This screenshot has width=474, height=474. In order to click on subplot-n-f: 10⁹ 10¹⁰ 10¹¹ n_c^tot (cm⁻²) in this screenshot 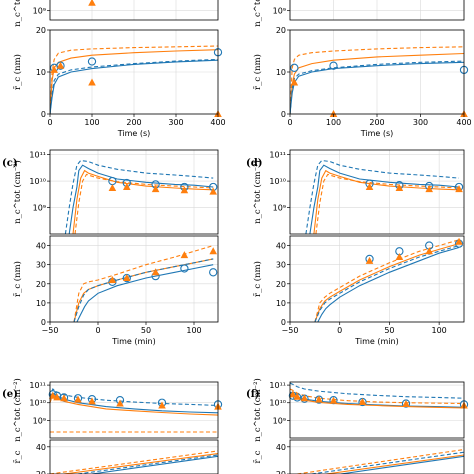, I will do `click(360, 410)`.